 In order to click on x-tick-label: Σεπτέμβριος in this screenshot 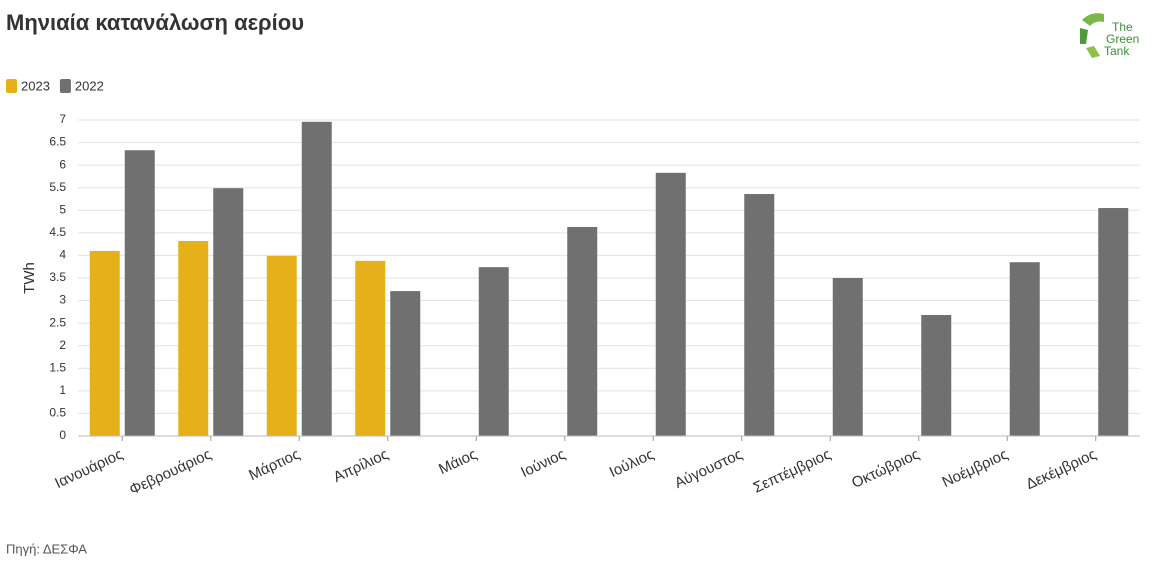, I will do `click(792, 471)`.